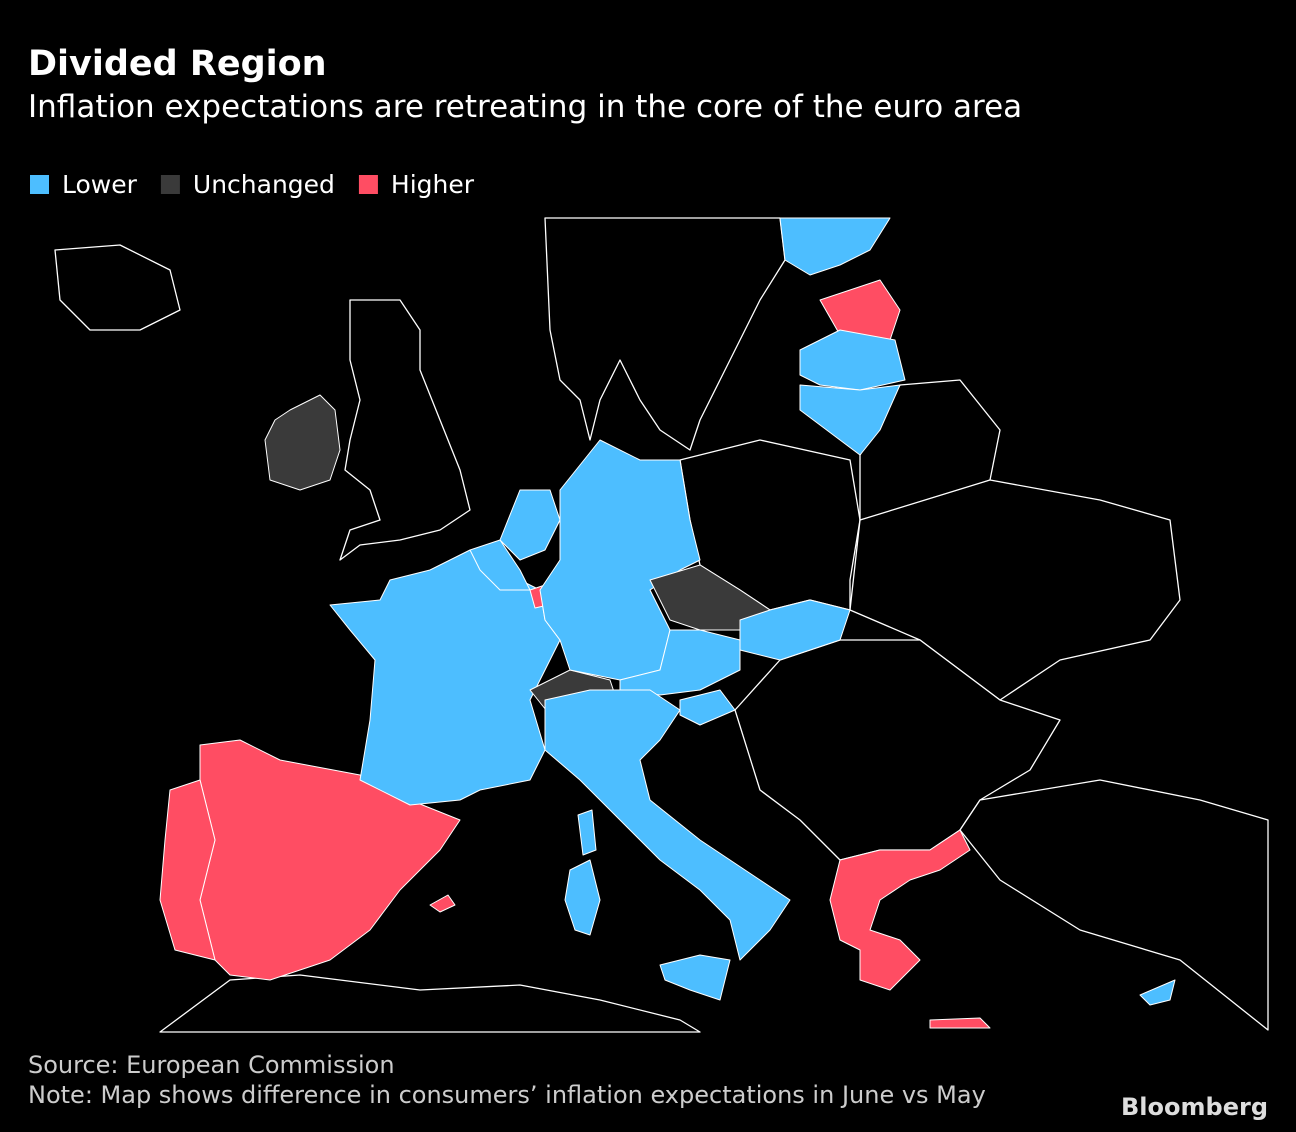  Describe the element at coordinates (211, 1065) in the screenshot. I see `source: Source: European Commission` at that location.